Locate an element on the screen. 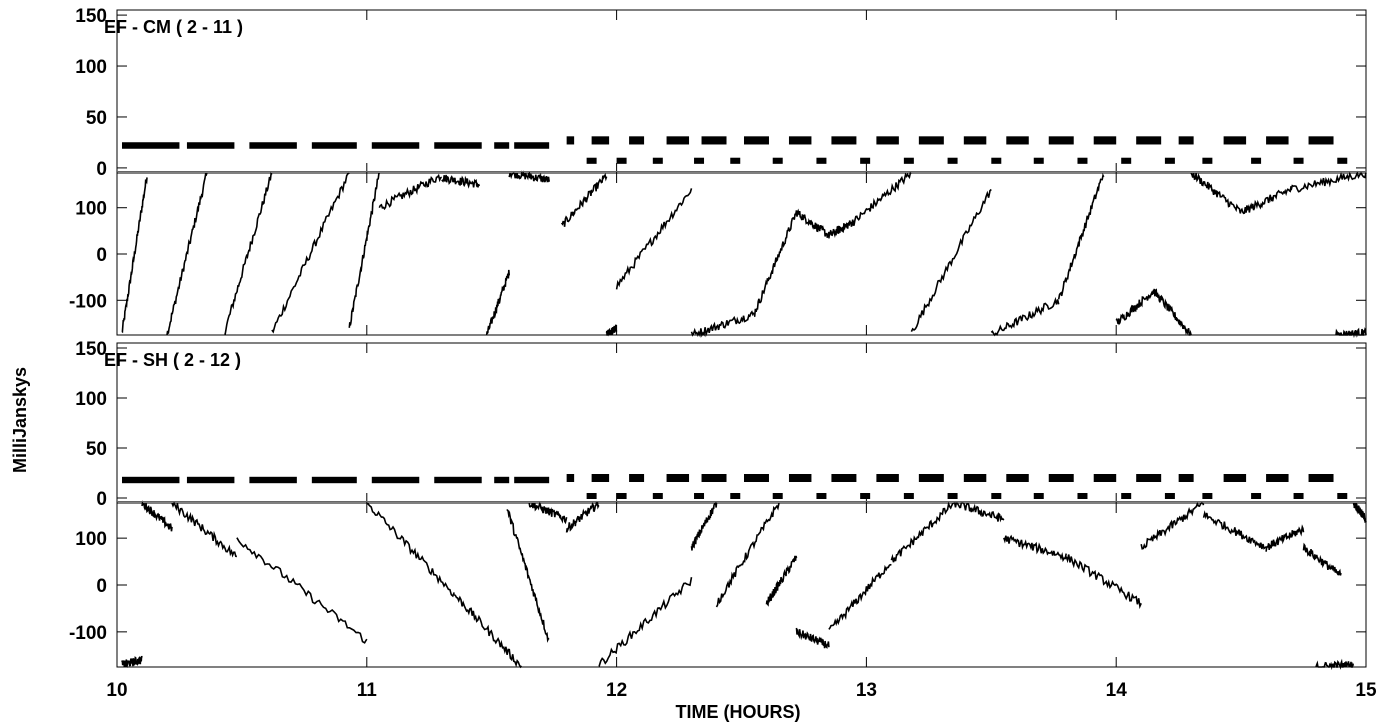  y-tick-label: 150 is located at coordinates (91, 349).